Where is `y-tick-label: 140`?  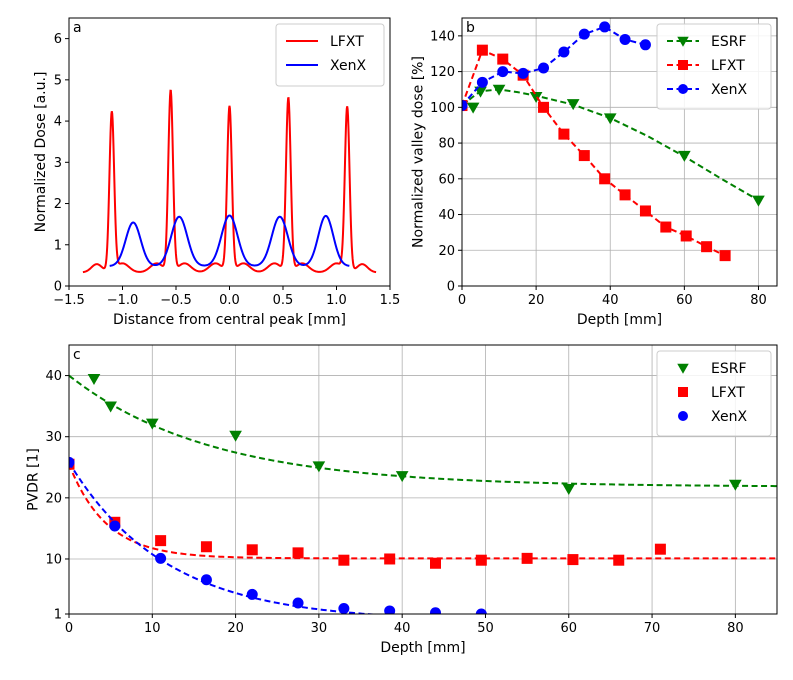 y-tick-label: 140 is located at coordinates (442, 36).